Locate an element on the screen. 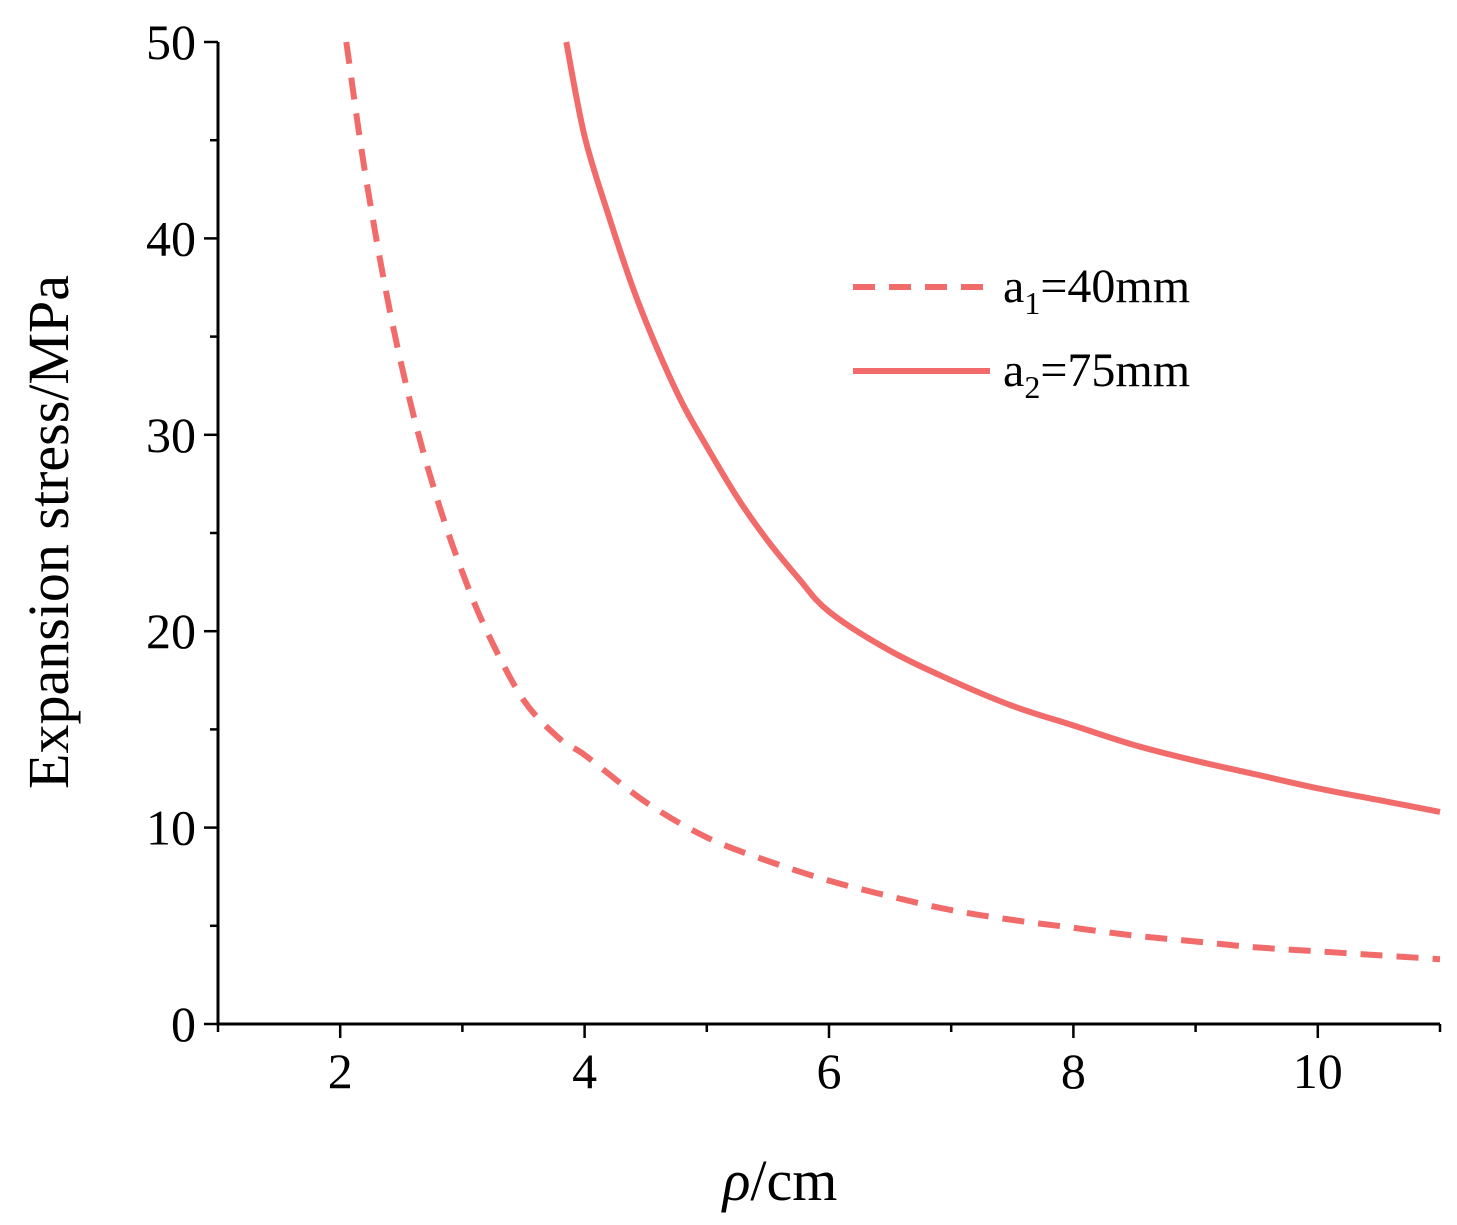 This screenshot has height=1225, width=1457. x-tick-label: 2 is located at coordinates (340, 1071).